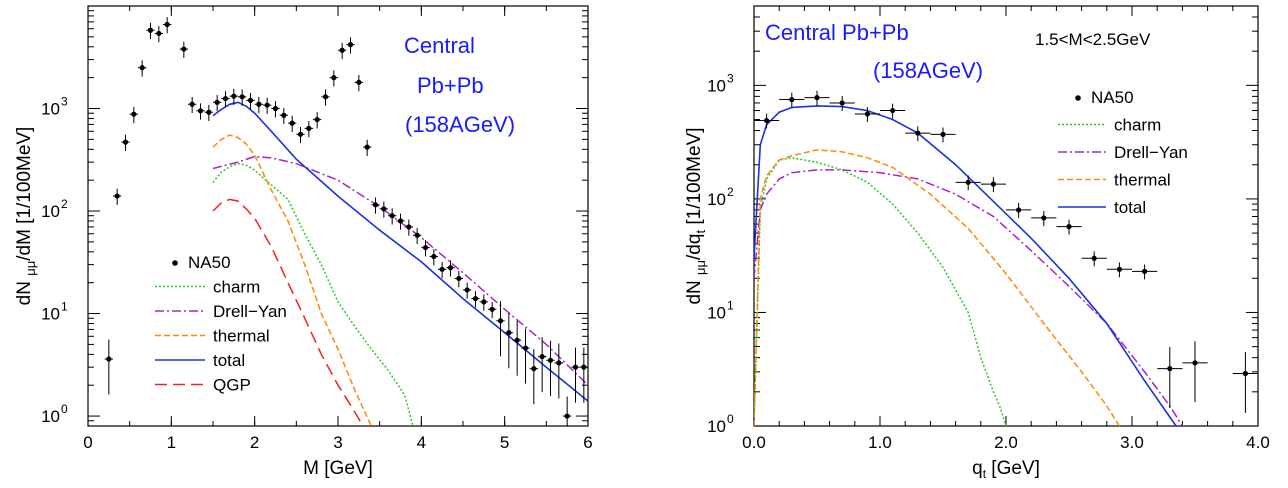  I want to click on x-tick-label: 3.0, so click(1132, 442).